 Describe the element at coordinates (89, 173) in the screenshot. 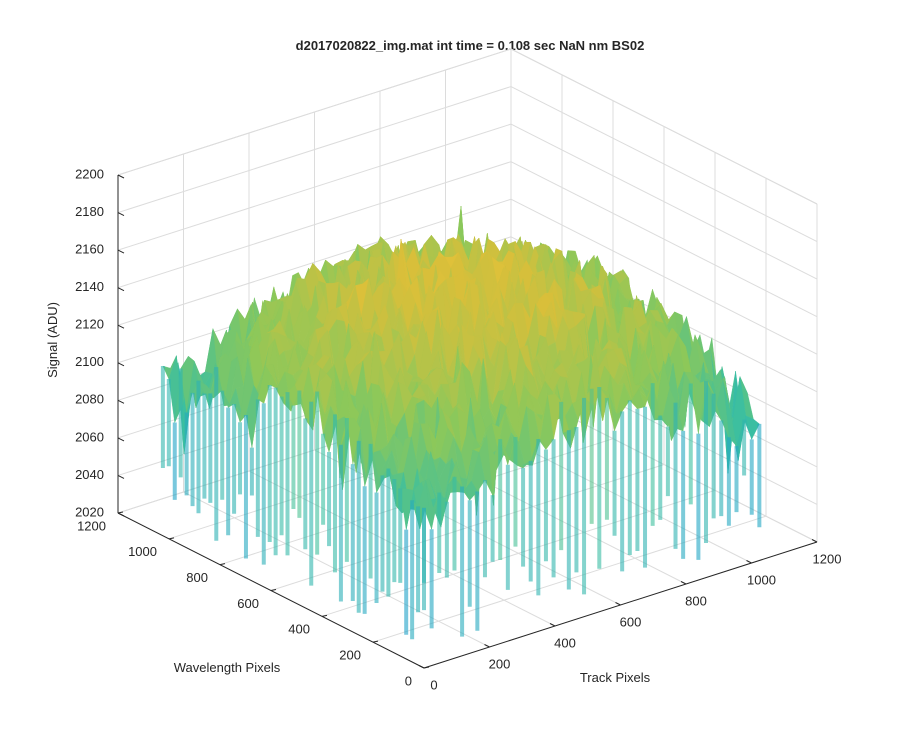

I see `z-tick-label: 2200` at that location.